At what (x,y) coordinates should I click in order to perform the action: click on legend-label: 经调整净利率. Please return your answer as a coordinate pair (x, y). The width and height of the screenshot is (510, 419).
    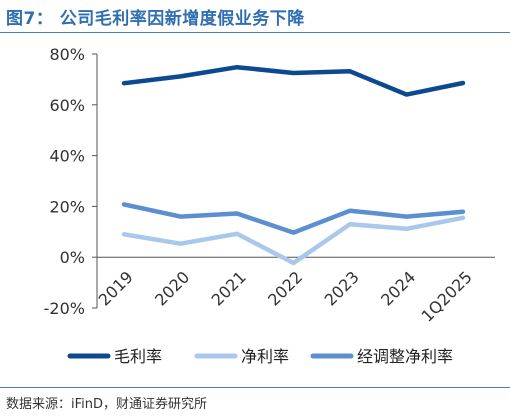
    Looking at the image, I should click on (405, 356).